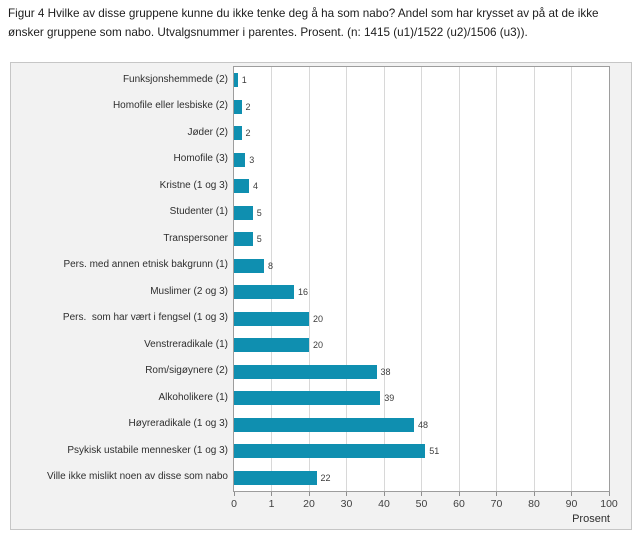  I want to click on tick-label: 50, so click(421, 504).